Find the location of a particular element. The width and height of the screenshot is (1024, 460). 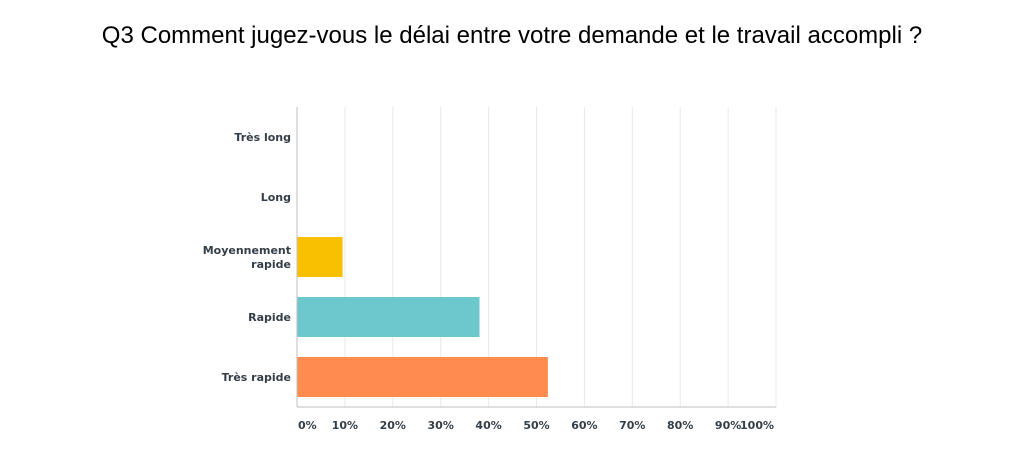

tick-label: 60% is located at coordinates (584, 425).